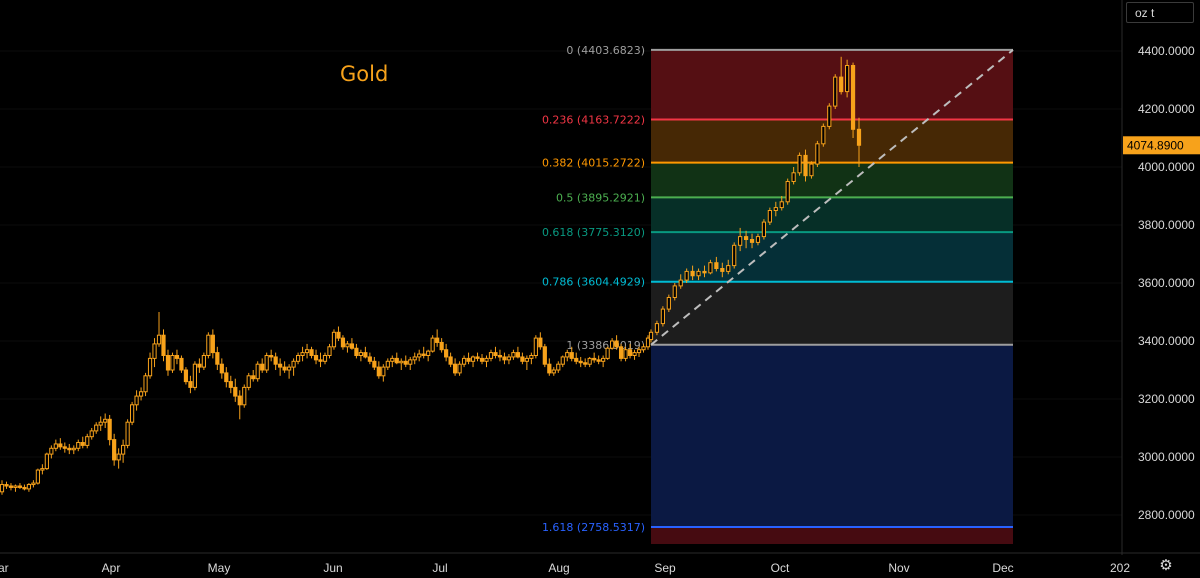 Image resolution: width=1200 pixels, height=578 pixels. Describe the element at coordinates (219, 568) in the screenshot. I see `time-tick-label: May` at that location.